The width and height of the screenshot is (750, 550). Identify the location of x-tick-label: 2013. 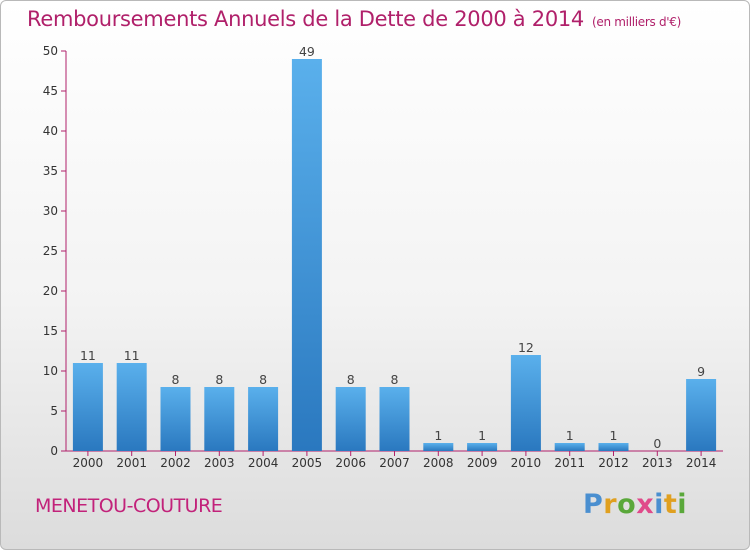
(657, 463).